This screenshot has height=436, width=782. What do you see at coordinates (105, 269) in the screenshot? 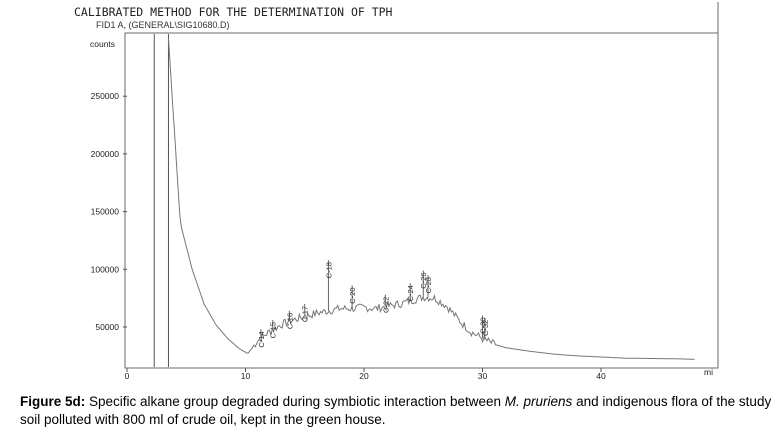
I see `y-tick-label: 100000` at bounding box center [105, 269].